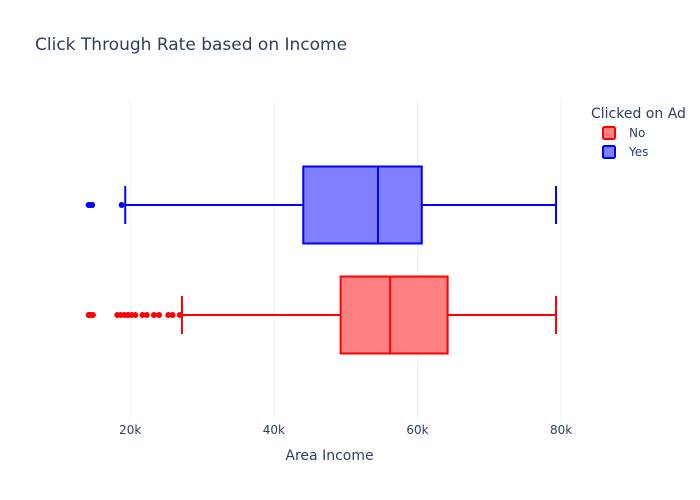 This screenshot has height=500, width=700. I want to click on x-axis-title: Area Income, so click(329, 456).